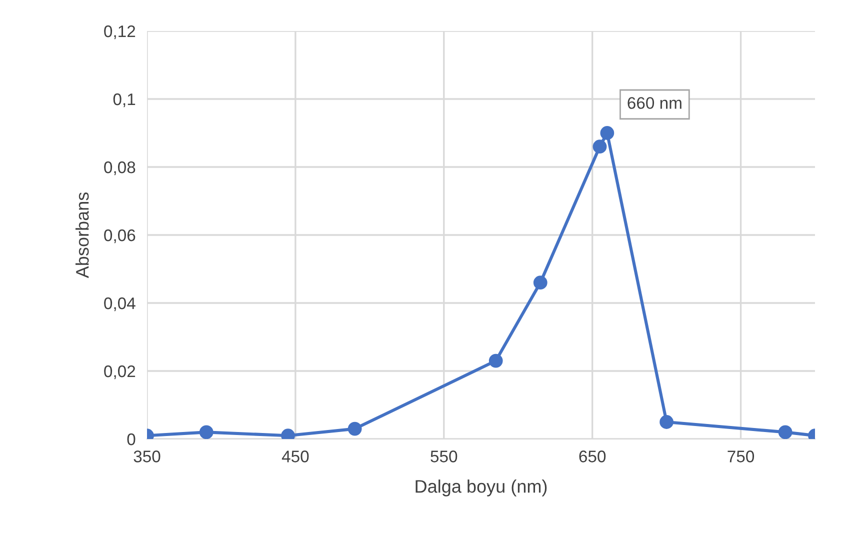  What do you see at coordinates (131, 439) in the screenshot?
I see `y-tick-label: 0` at bounding box center [131, 439].